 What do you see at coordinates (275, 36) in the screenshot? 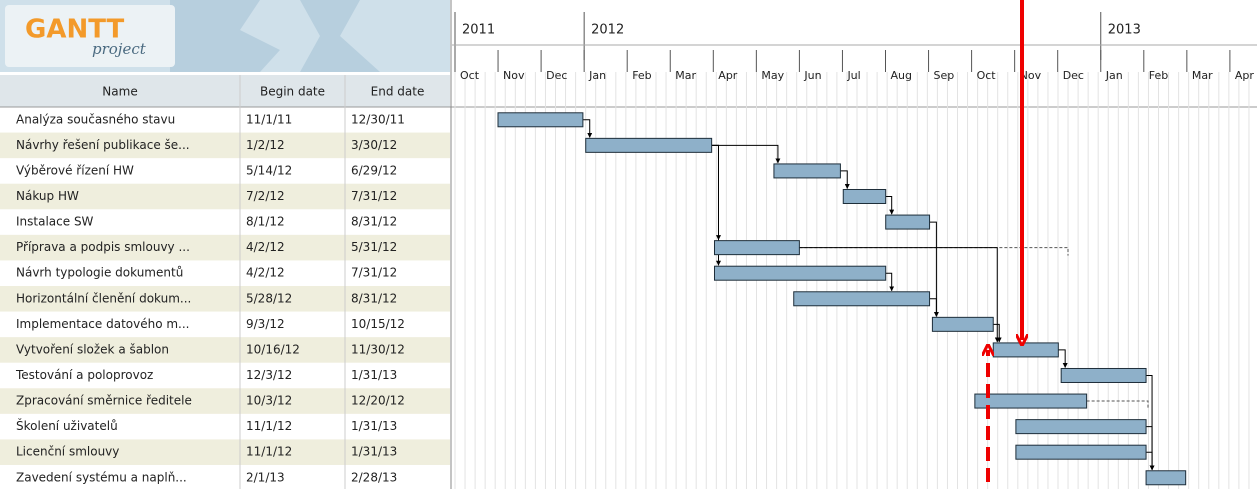
I see `logo-pattern` at bounding box center [275, 36].